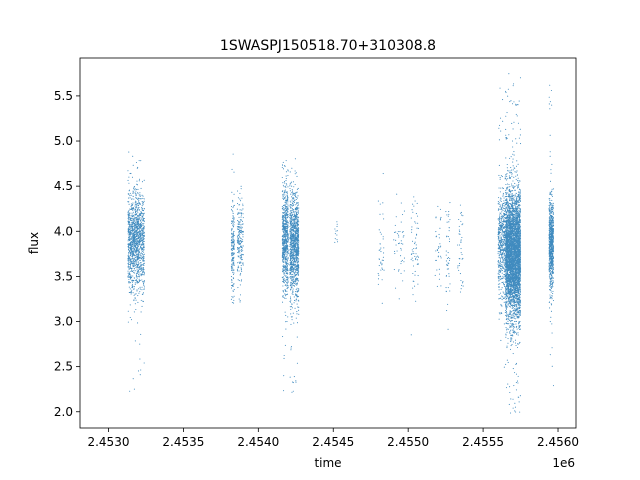  I want to click on x-axis-label: time, so click(327, 463).